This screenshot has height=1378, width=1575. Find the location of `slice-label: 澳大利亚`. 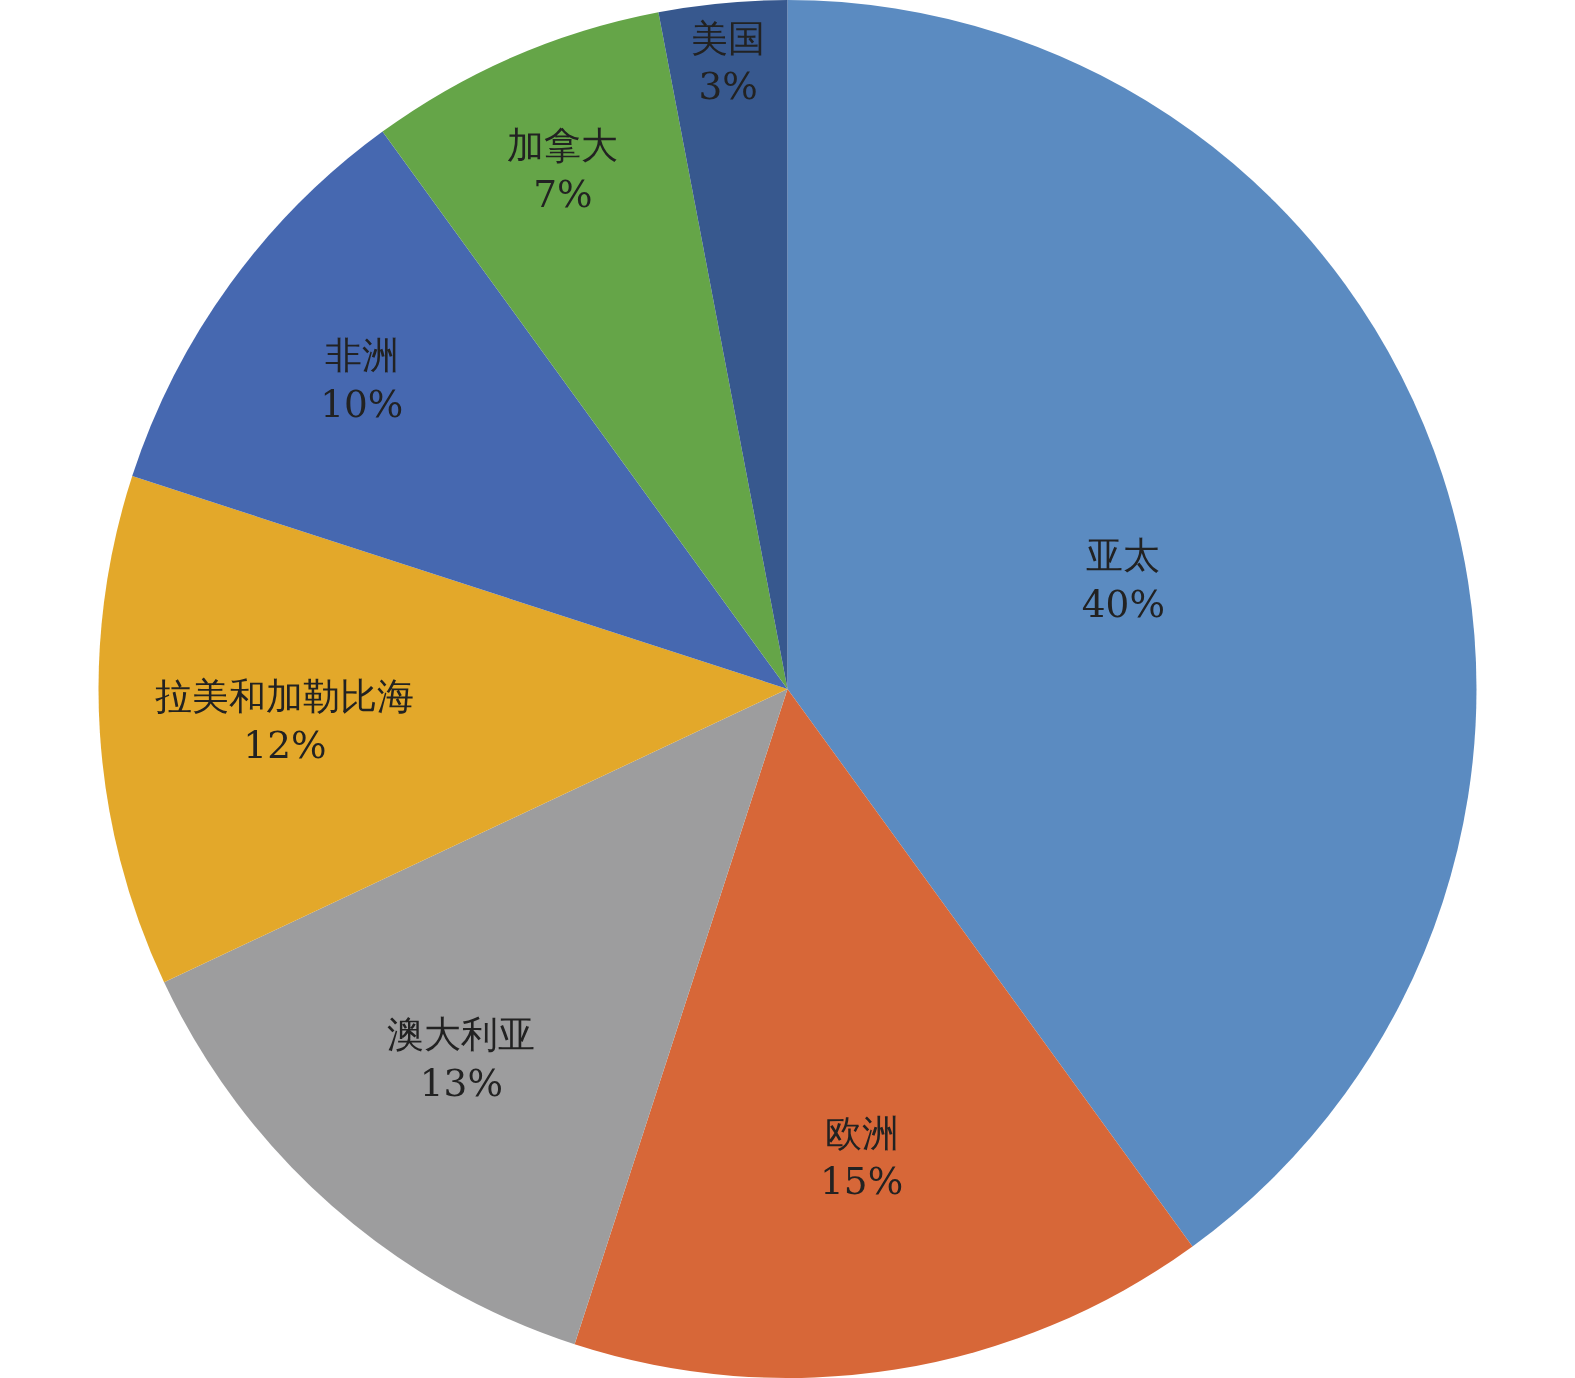

slice-label: 澳大利亚 is located at coordinates (461, 1034).